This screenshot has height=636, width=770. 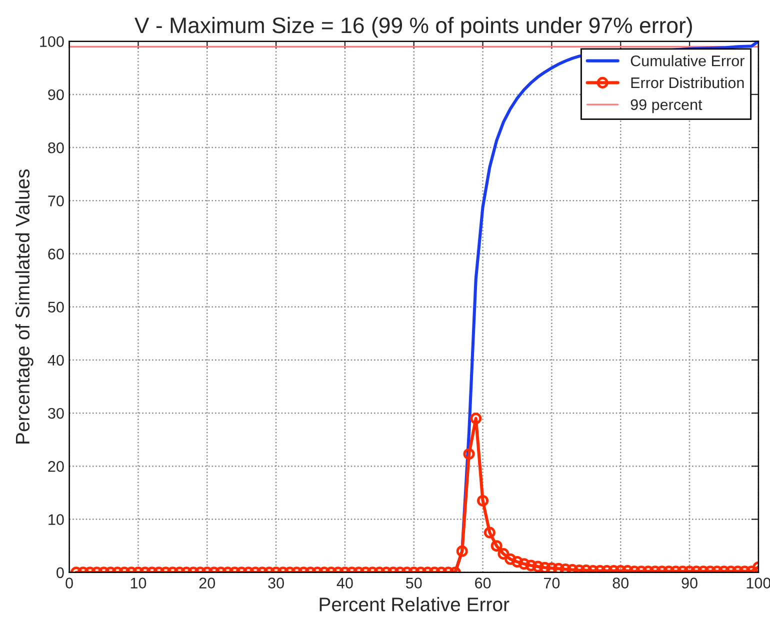 What do you see at coordinates (690, 583) in the screenshot?
I see `x-tick-label: 90` at bounding box center [690, 583].